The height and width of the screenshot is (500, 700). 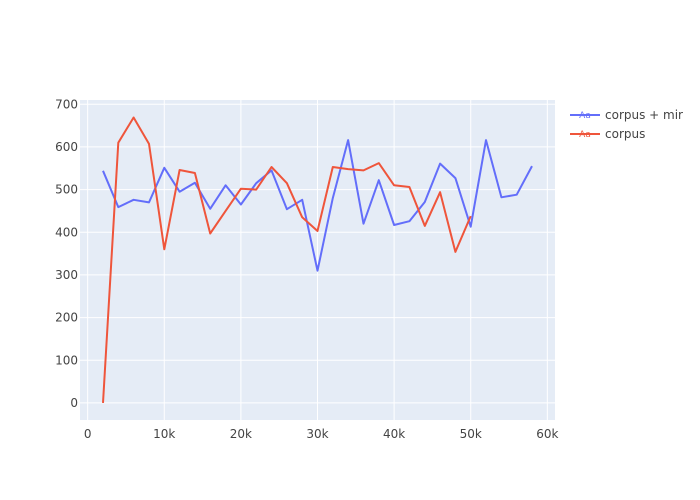 I want to click on x-tick-label: 30k, so click(x=317, y=434).